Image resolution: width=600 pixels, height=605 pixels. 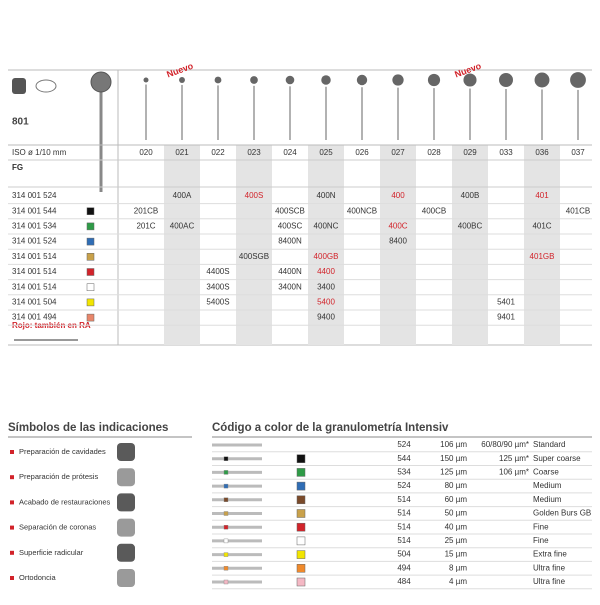 I want to click on indication: Preparación de prótesis, so click(x=58, y=476).